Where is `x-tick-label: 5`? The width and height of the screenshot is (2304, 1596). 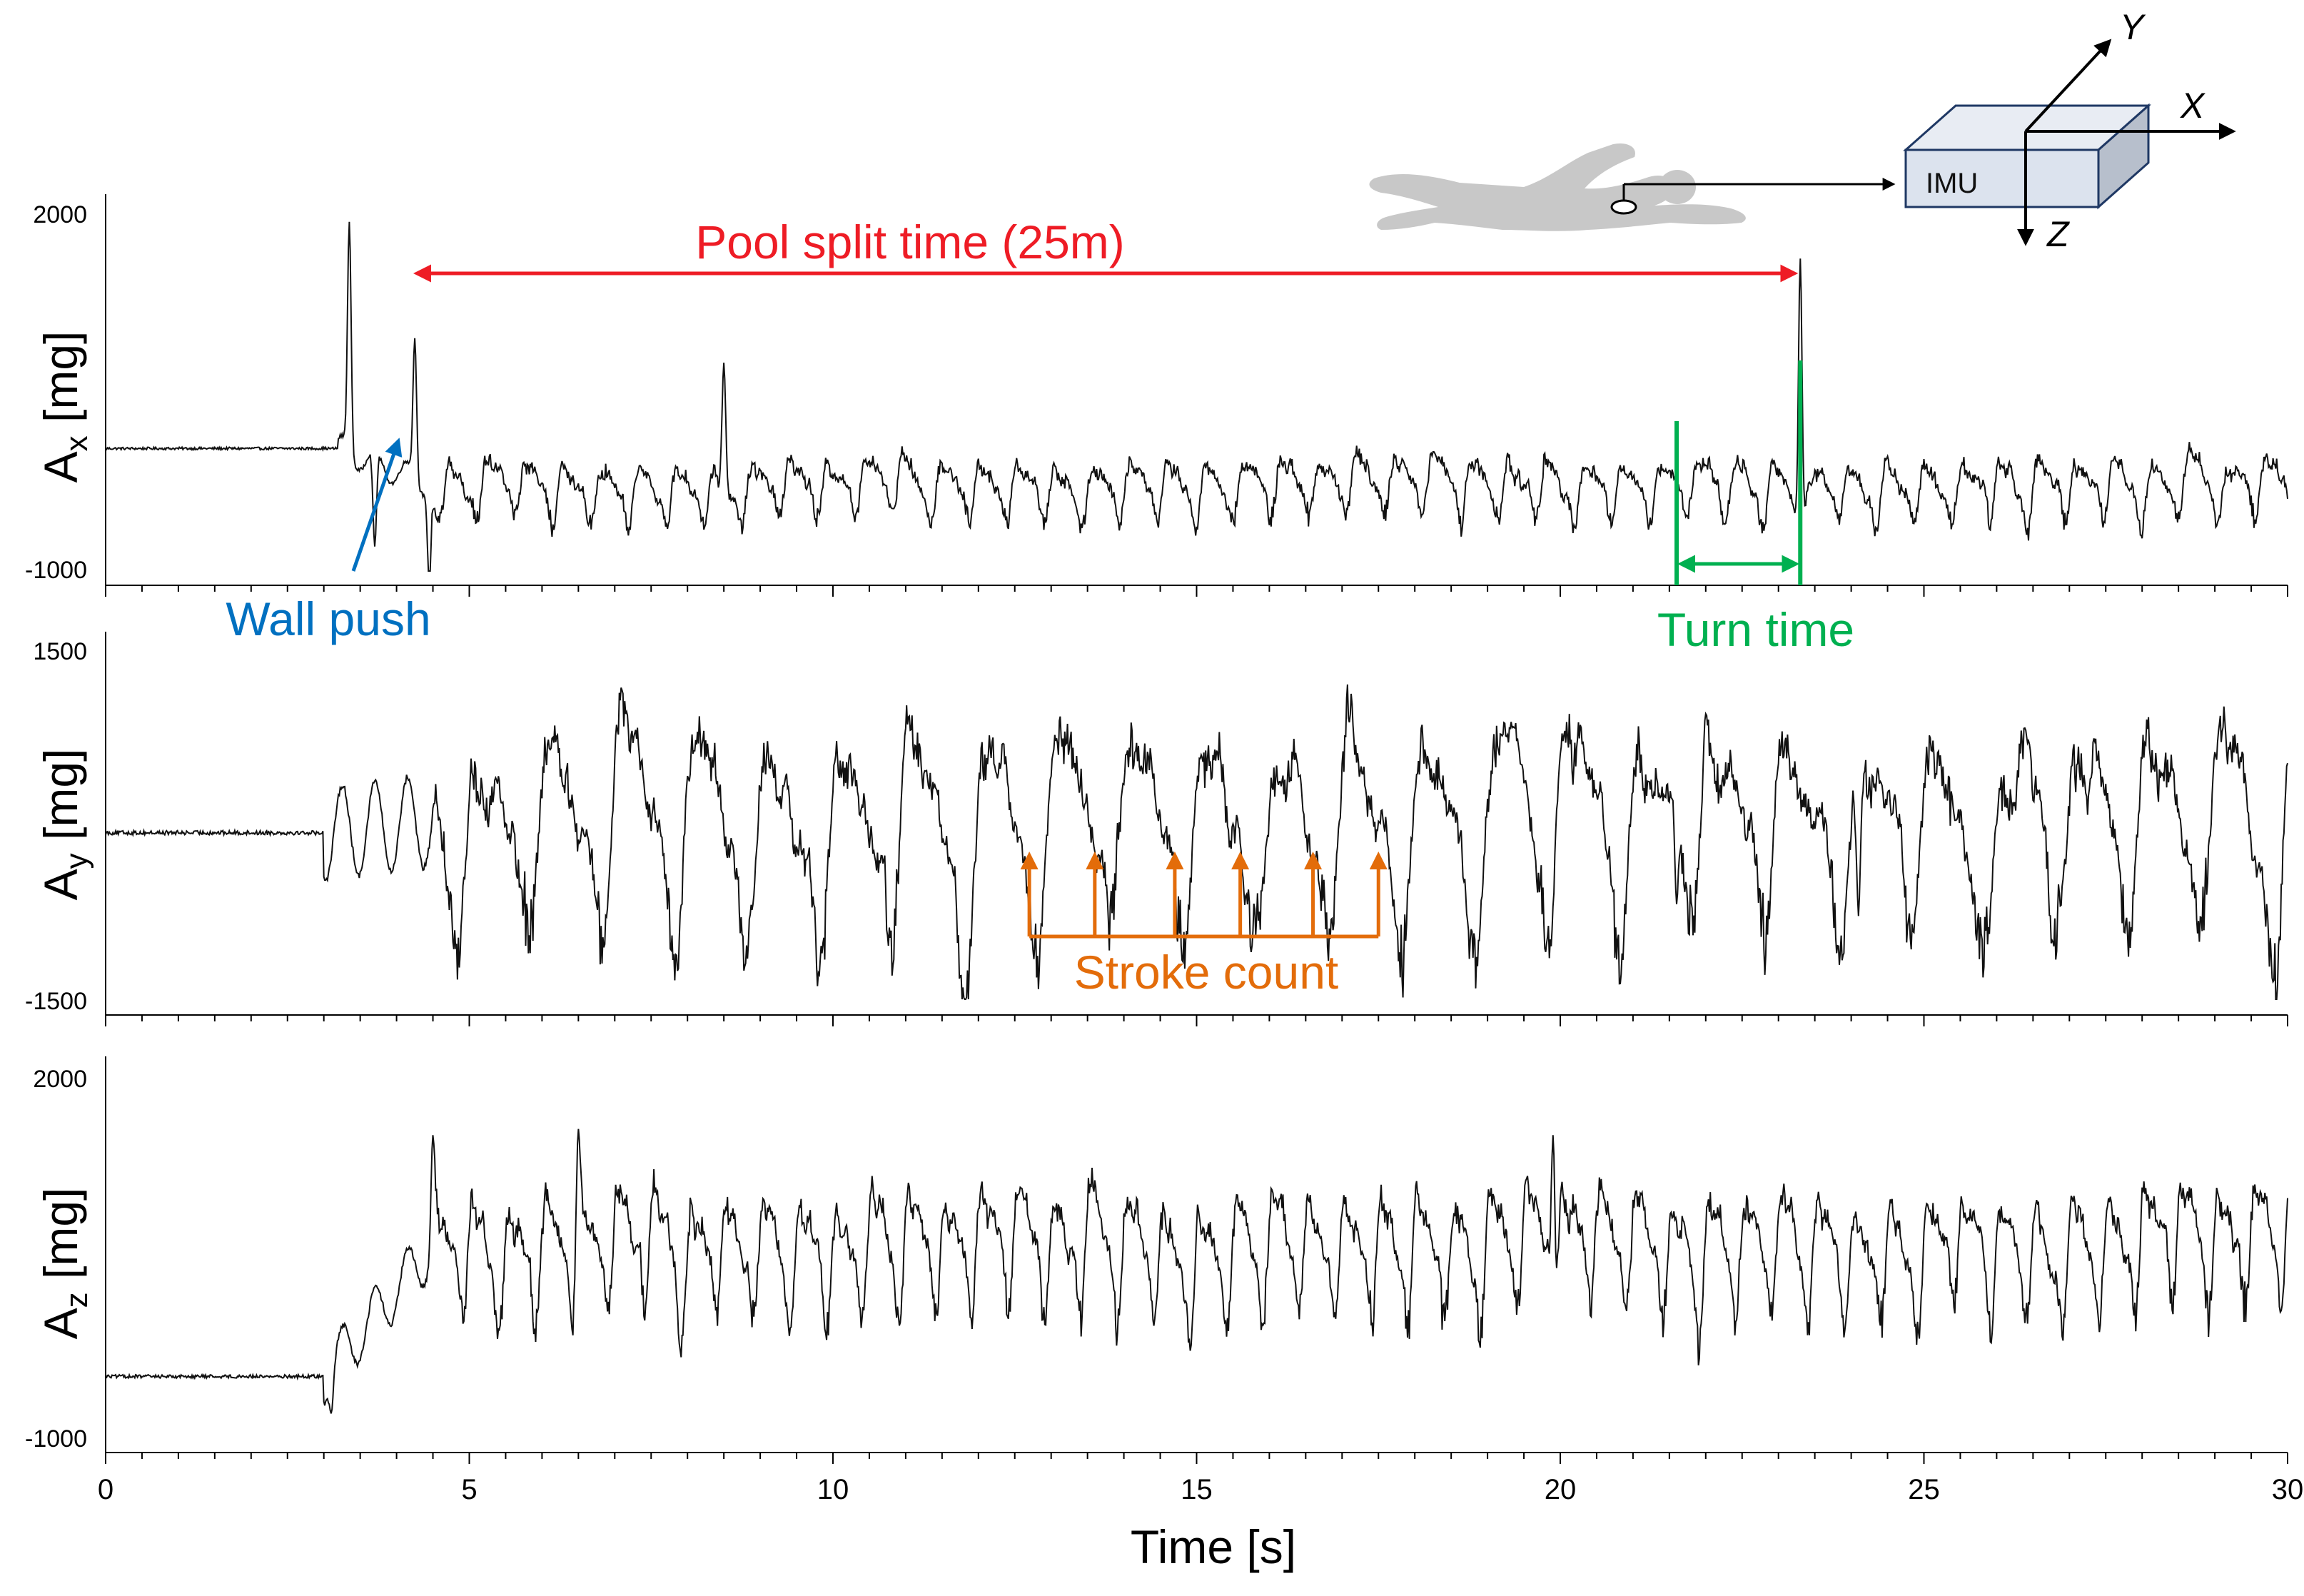
x-tick-label: 5 is located at coordinates (469, 1489).